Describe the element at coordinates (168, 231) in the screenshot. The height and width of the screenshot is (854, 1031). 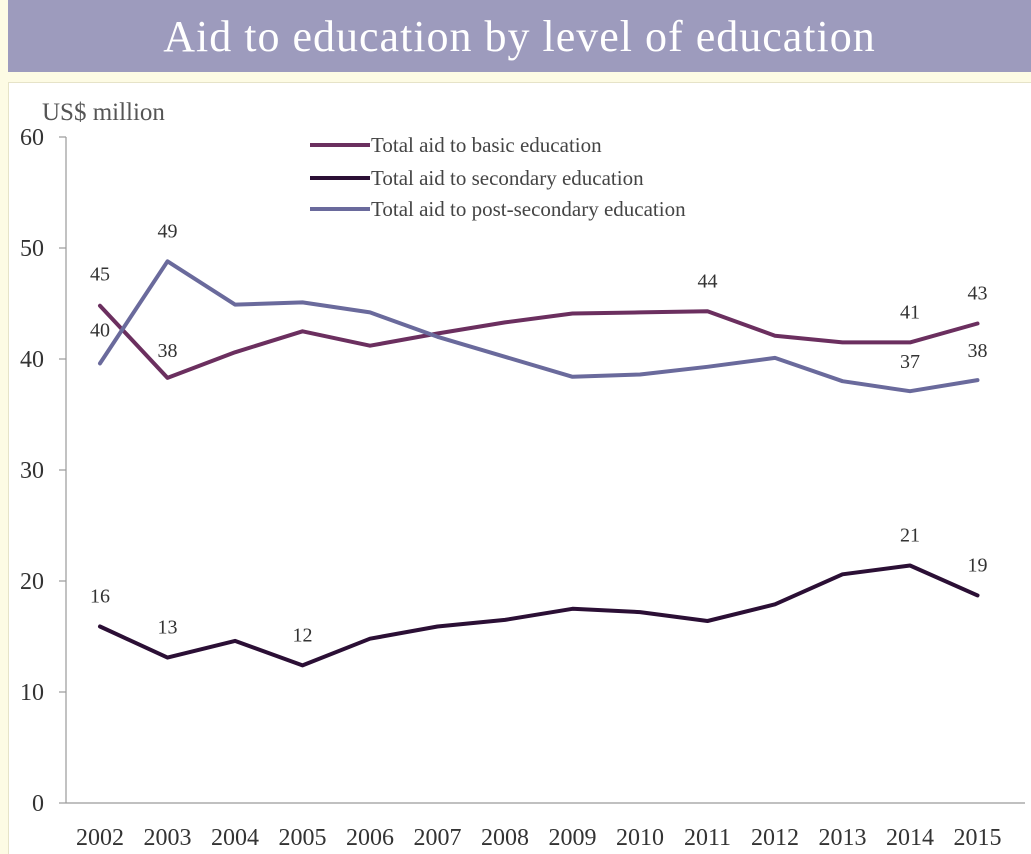
I see `data-label-s2-1: 49` at that location.